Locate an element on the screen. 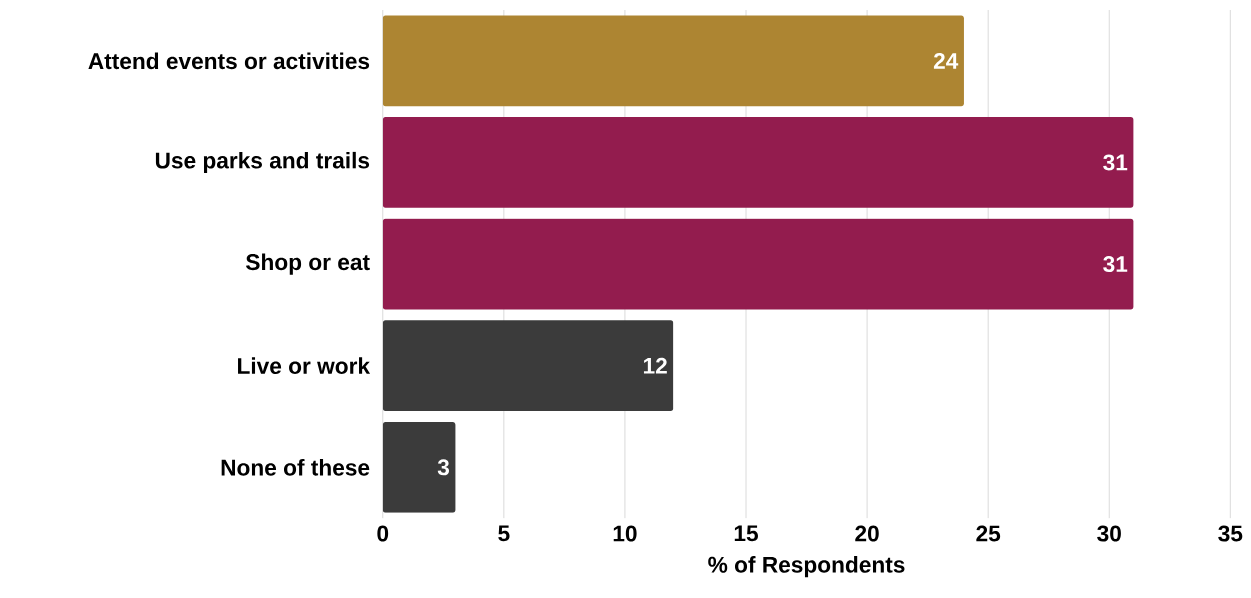 The image size is (1251, 598). x-tick-label: 5 is located at coordinates (504, 533).